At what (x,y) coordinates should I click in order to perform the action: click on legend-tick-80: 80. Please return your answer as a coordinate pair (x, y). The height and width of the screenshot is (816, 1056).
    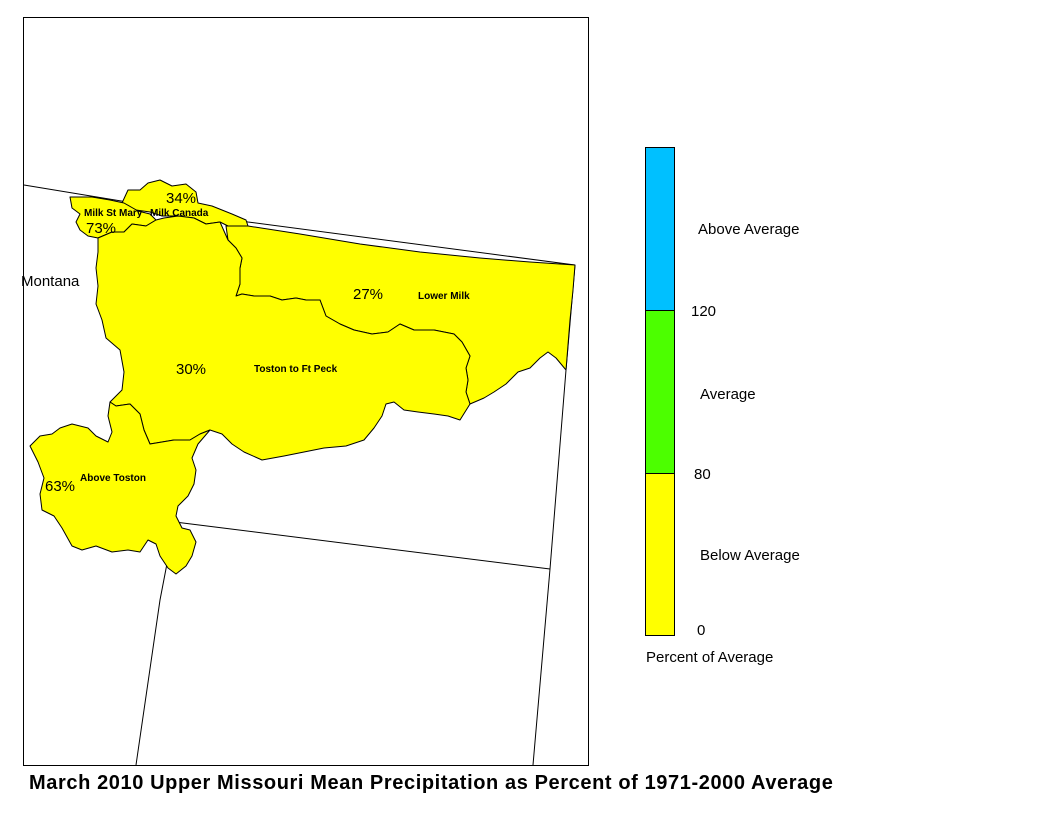
    Looking at the image, I should click on (702, 474).